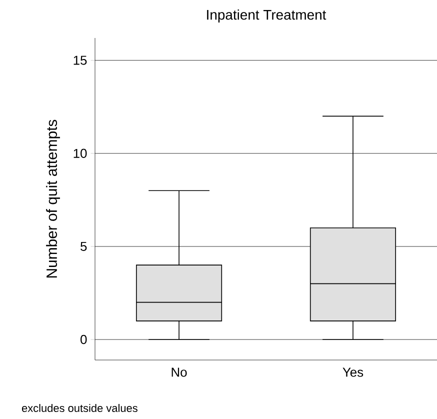 Image resolution: width=437 pixels, height=419 pixels. Describe the element at coordinates (80, 153) in the screenshot. I see `y-tick-label: 10` at that location.